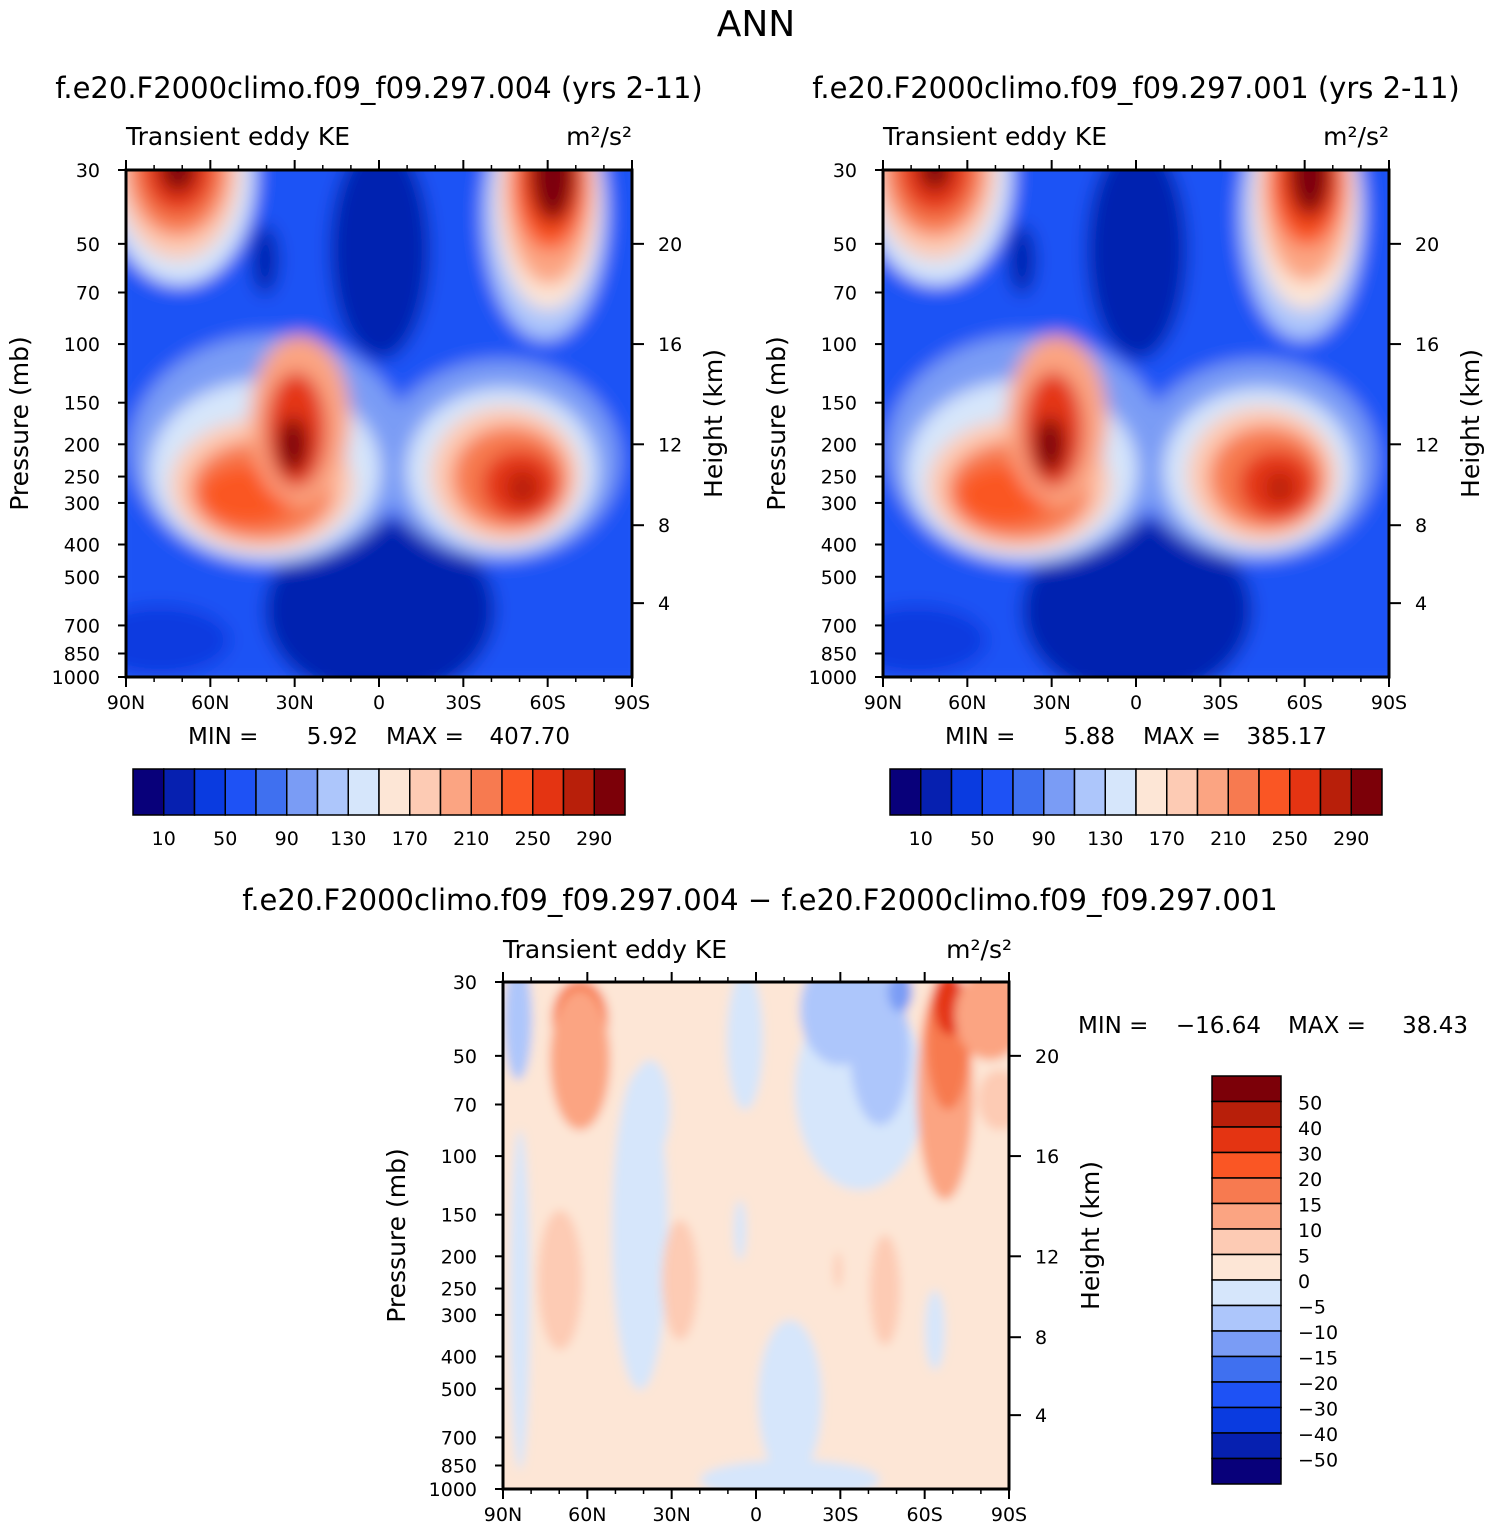 The height and width of the screenshot is (1536, 1511). What do you see at coordinates (1310, 1104) in the screenshot?
I see `panel-difference-colorbar-label: 50` at bounding box center [1310, 1104].